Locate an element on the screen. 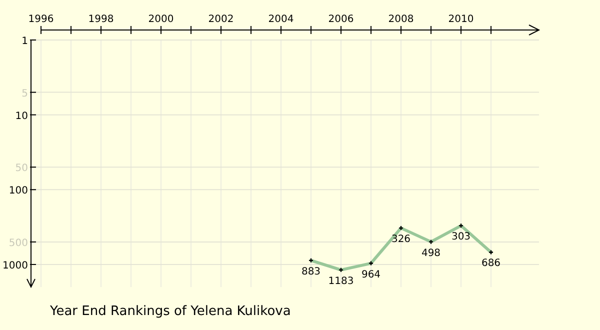 The width and height of the screenshot is (600, 330). data-label: 303 is located at coordinates (461, 237).